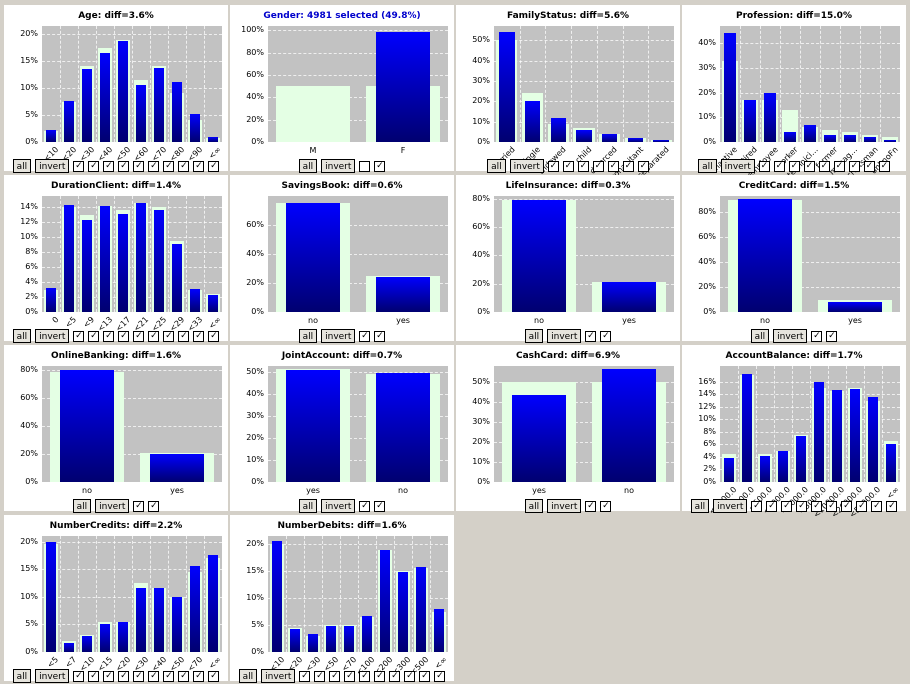 The image size is (910, 684). Describe the element at coordinates (132, 424) in the screenshot. I see `onlinebanking-plot-area` at that location.